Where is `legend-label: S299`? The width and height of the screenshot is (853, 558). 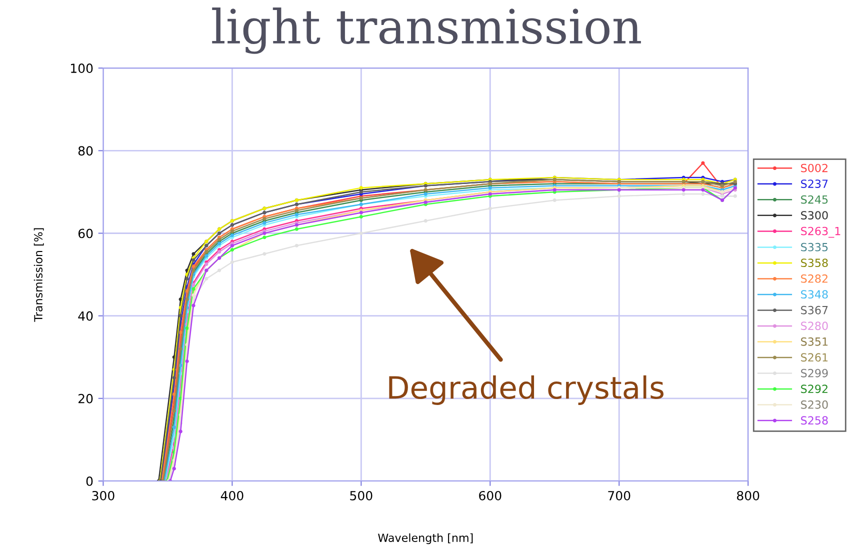 legend-label: S299 is located at coordinates (814, 373).